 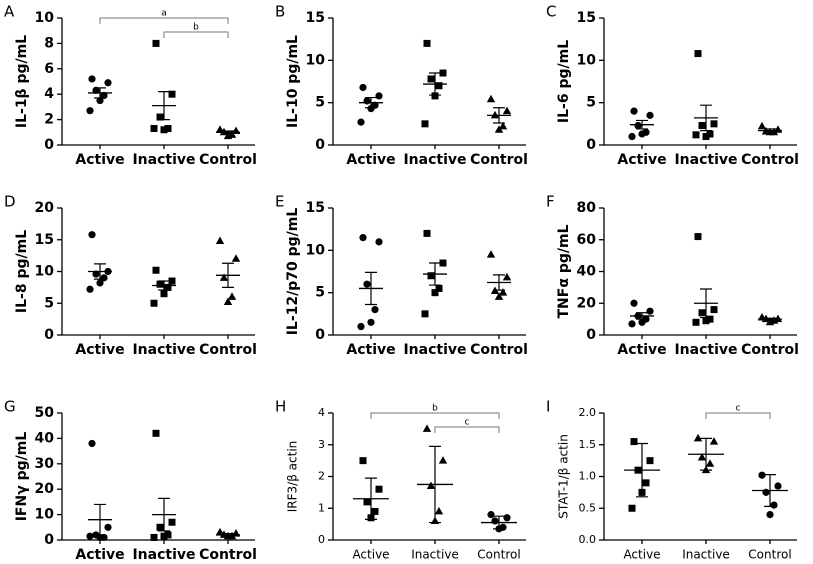 I want to click on y-tick-label: 0.5, so click(x=588, y=507).